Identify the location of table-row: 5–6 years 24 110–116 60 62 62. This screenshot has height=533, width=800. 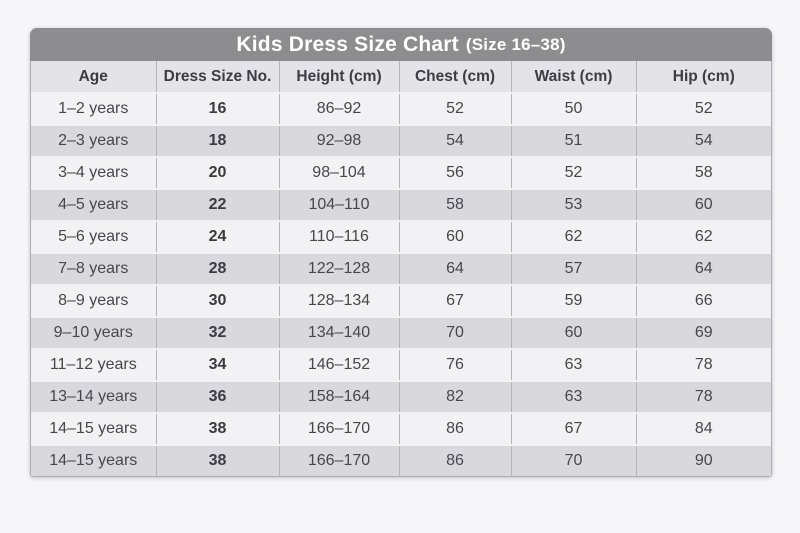
(401, 236).